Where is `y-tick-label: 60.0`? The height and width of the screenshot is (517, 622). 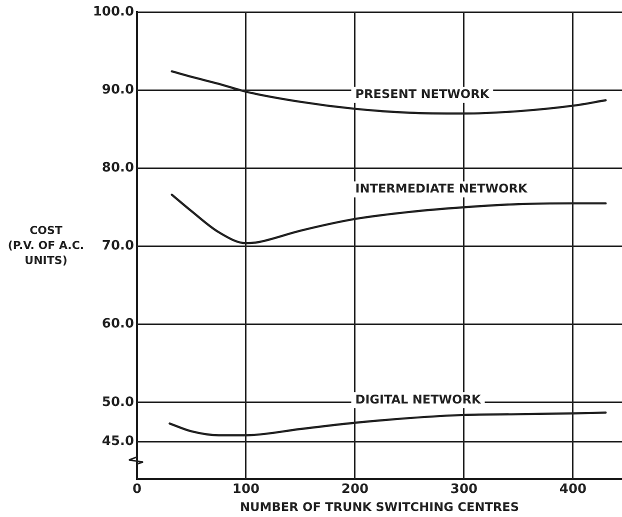
y-tick-label: 60.0 is located at coordinates (118, 324).